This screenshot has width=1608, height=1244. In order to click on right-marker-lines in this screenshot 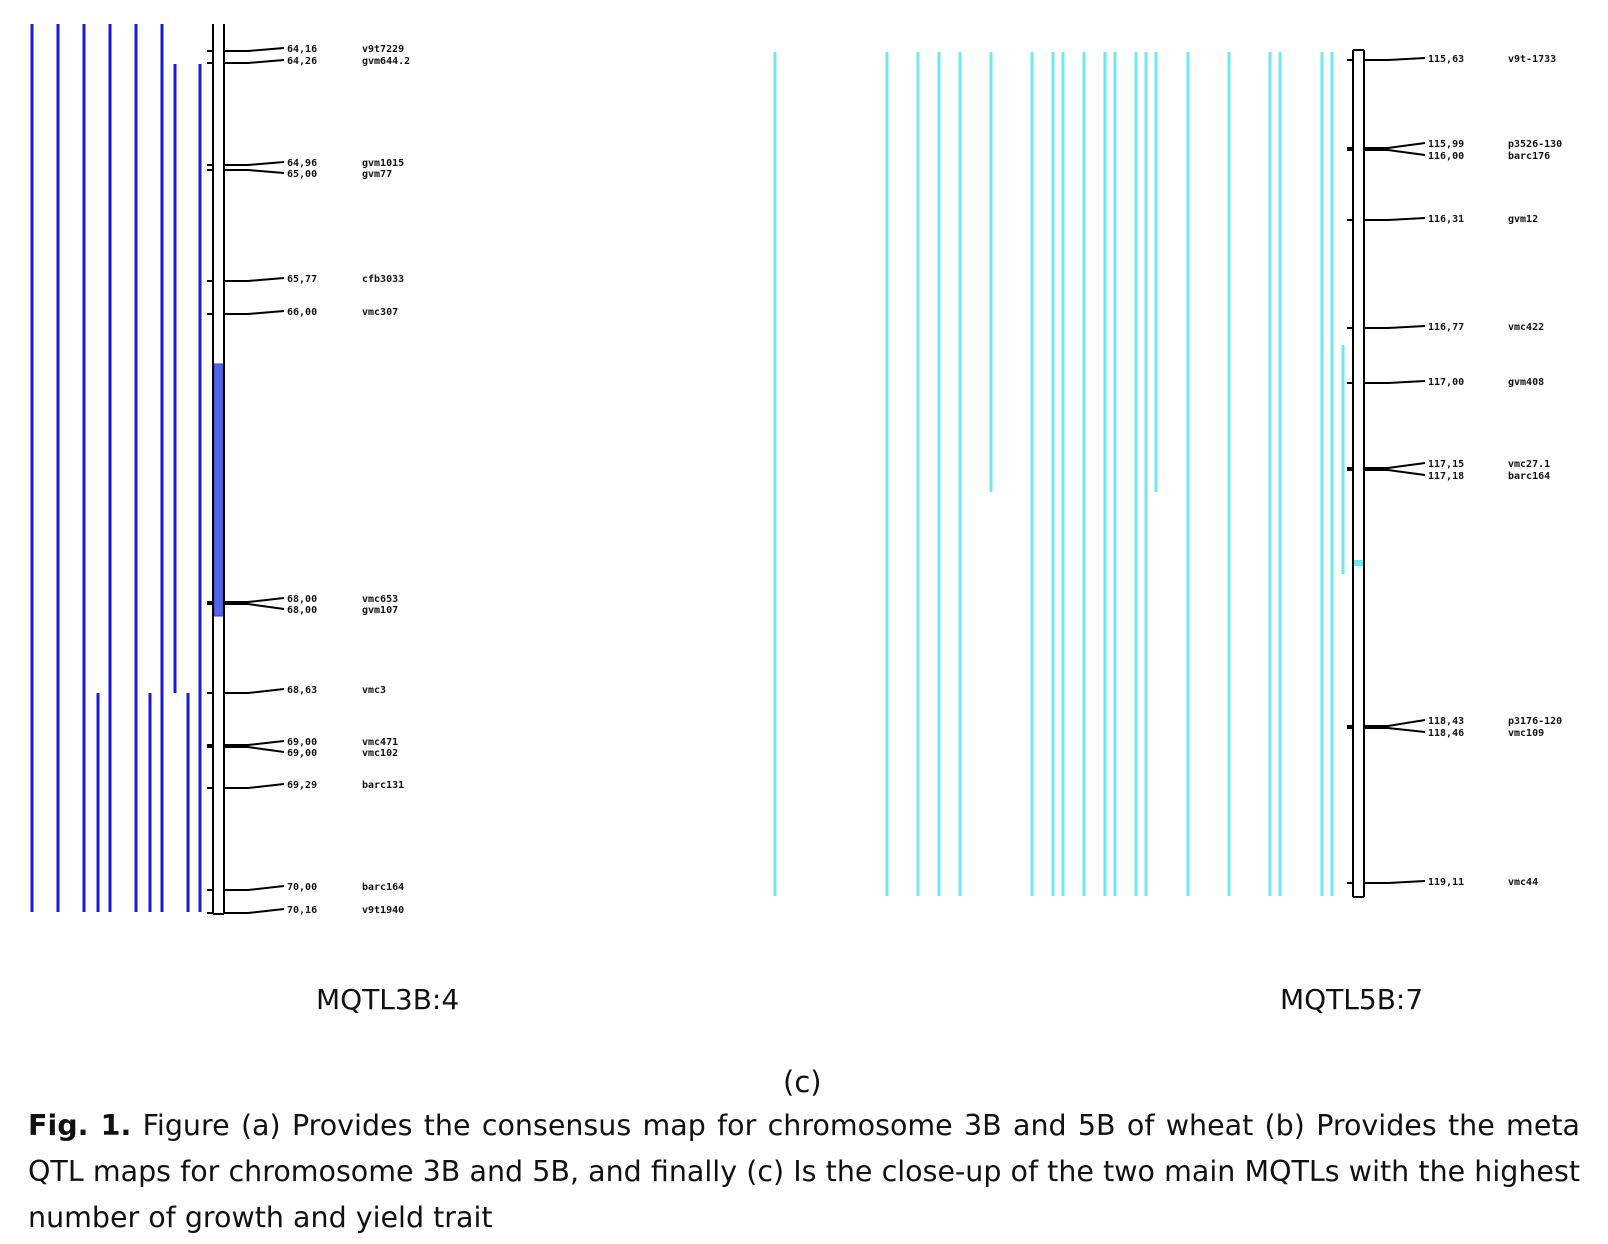, I will do `click(1386, 470)`.